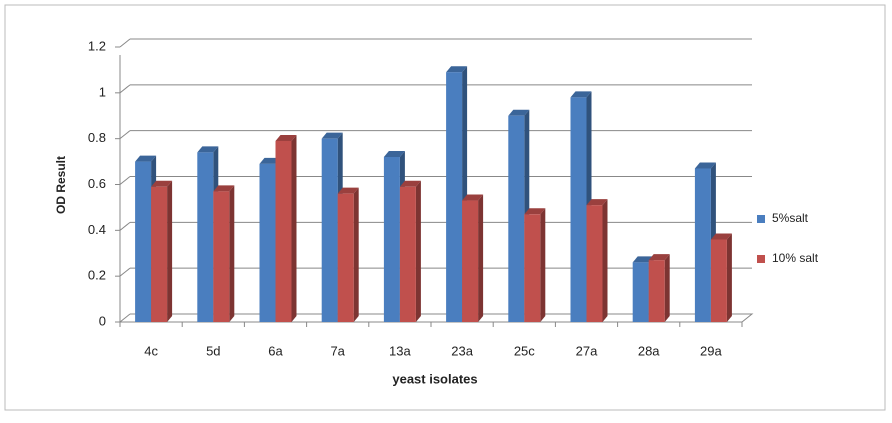 The height and width of the screenshot is (423, 892). Describe the element at coordinates (790, 218) in the screenshot. I see `legend-label: 5%salt` at that location.